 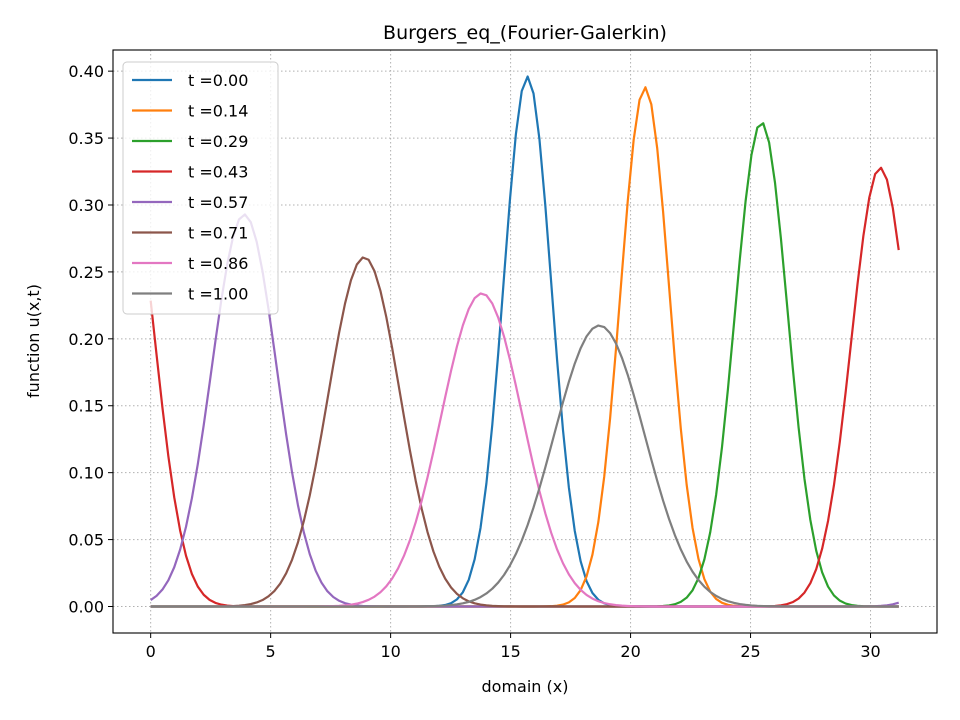 What do you see at coordinates (218, 263) in the screenshot?
I see `legend-entry-label: t =0.86` at bounding box center [218, 263].